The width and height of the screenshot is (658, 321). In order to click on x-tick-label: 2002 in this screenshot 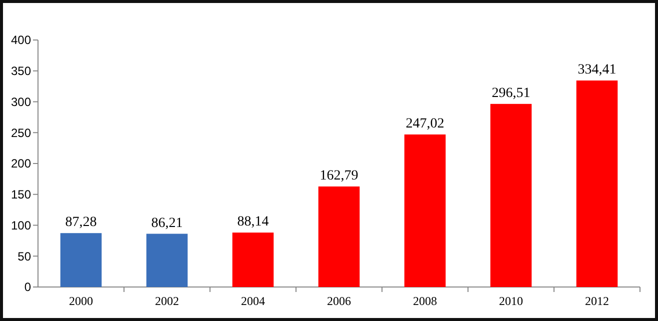, I will do `click(167, 301)`.